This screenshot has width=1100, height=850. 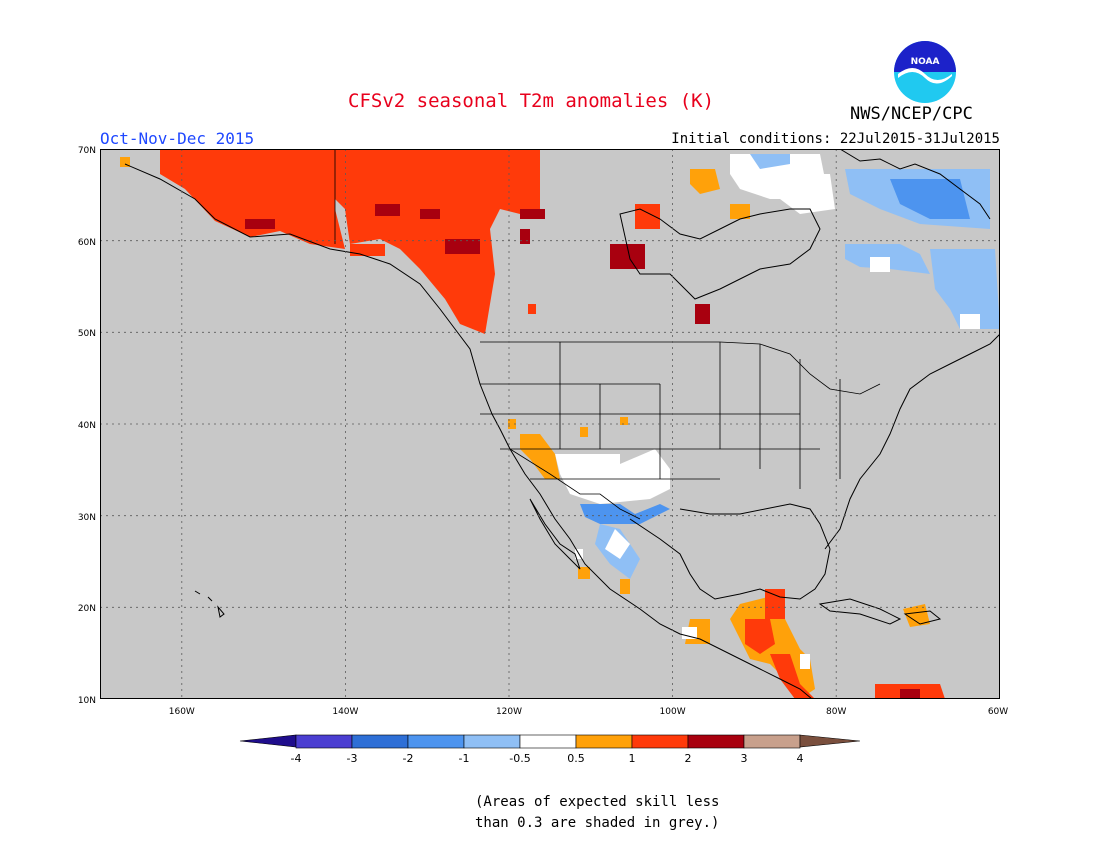 I want to click on lon-label: 100W, so click(x=673, y=712).